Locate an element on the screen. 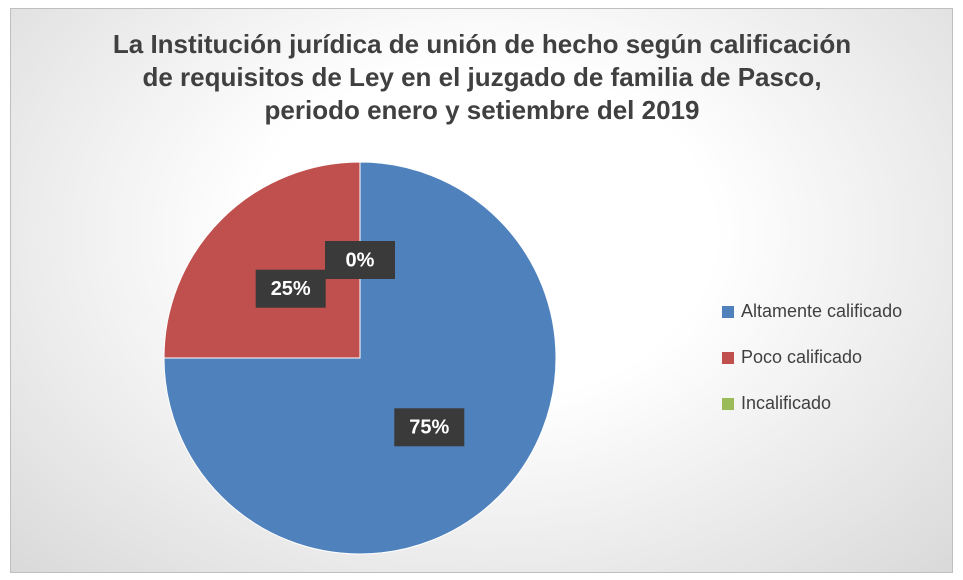  data-label: 75% is located at coordinates (429, 428).